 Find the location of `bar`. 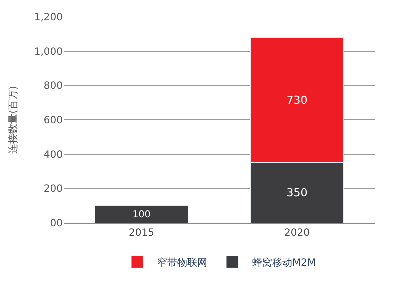

bar is located at coordinates (141, 214).